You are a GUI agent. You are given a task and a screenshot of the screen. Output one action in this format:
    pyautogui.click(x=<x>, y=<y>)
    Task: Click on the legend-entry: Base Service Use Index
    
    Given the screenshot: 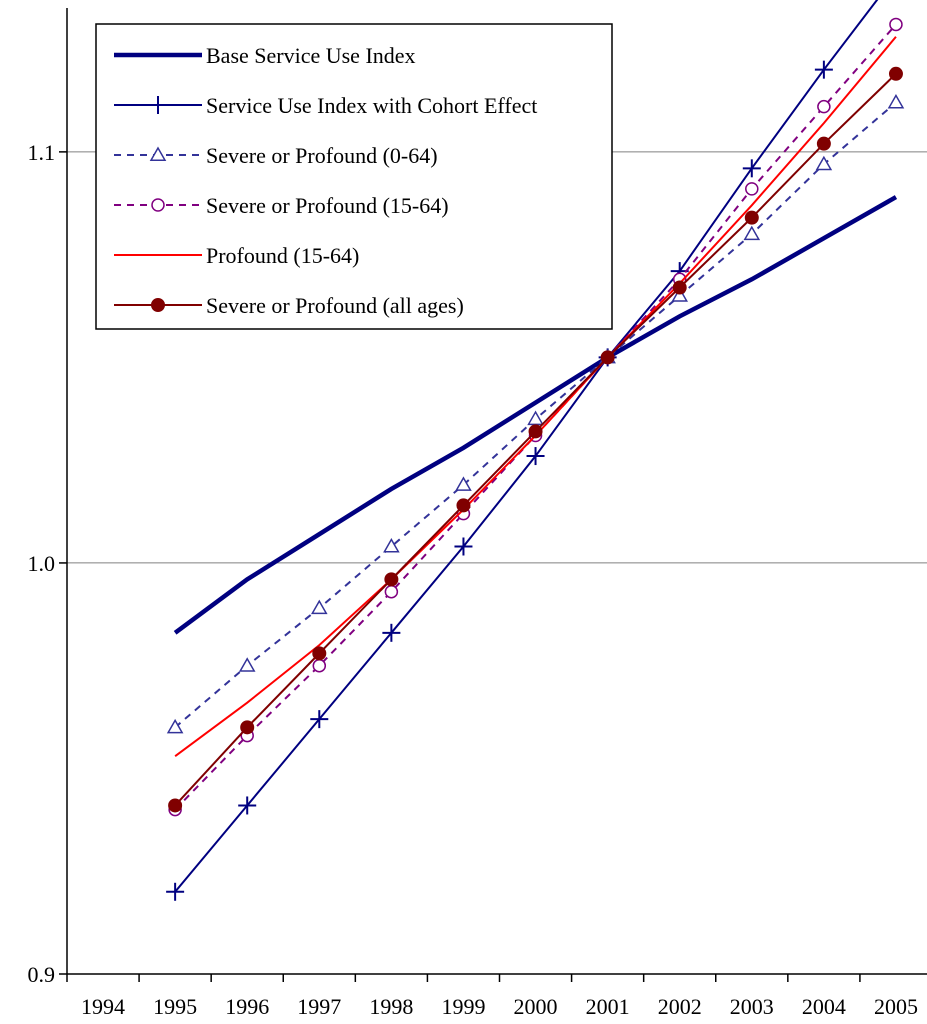 What is the action you would take?
    pyautogui.click(x=265, y=55)
    